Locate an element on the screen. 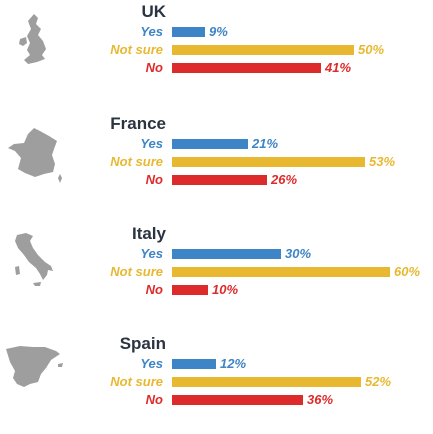  value-label-spain-yes: 12% is located at coordinates (233, 363).